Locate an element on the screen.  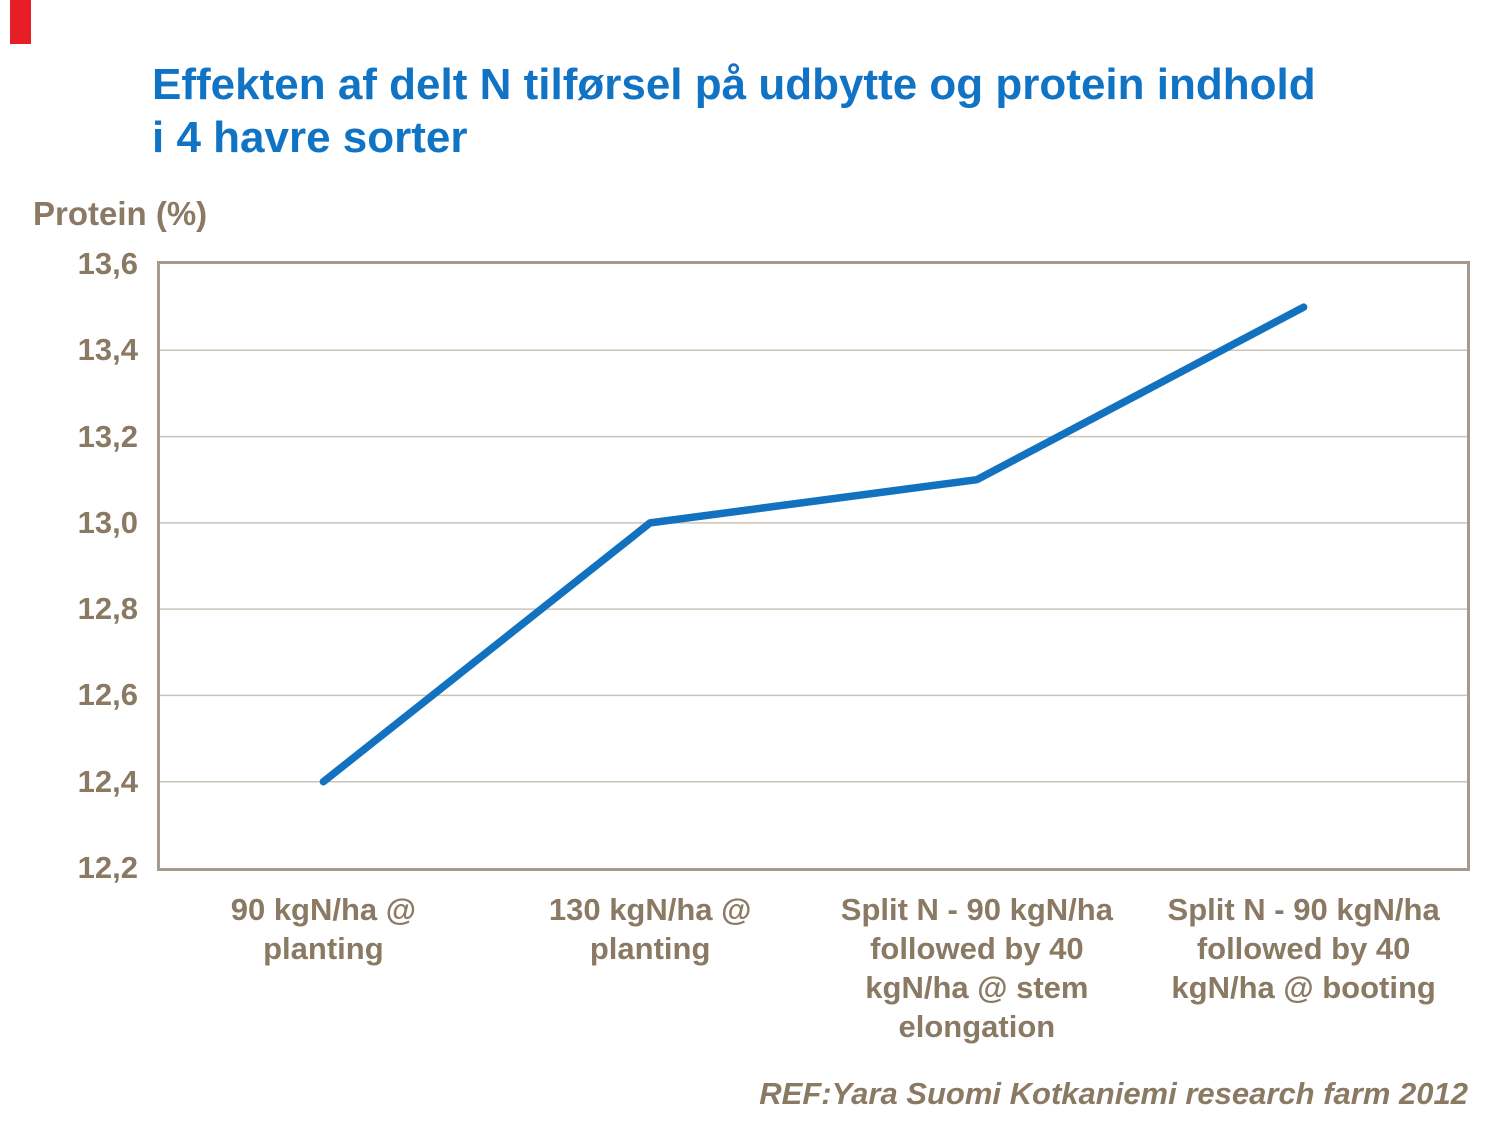
x-category-label: 90 kgN/ha @ planting is located at coordinates (323, 929).